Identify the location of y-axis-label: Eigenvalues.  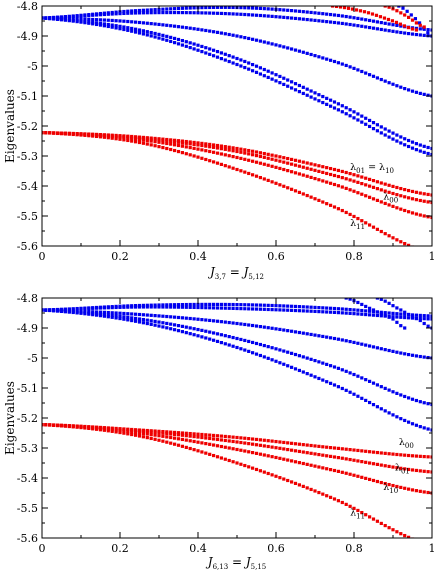
(10, 418).